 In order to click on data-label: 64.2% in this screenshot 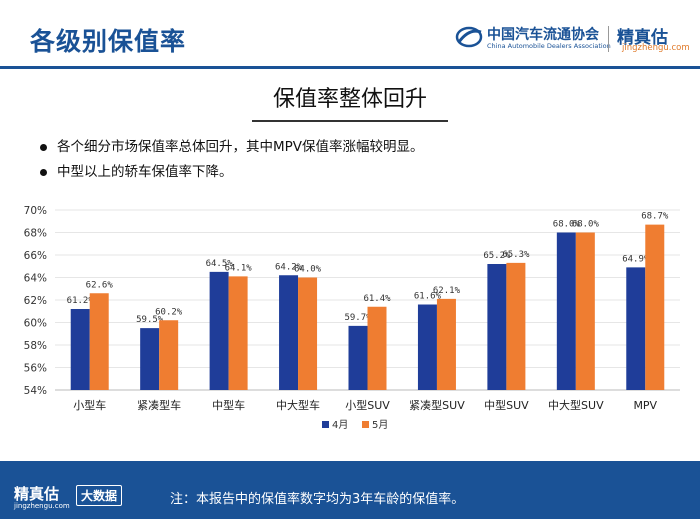, I will do `click(289, 267)`.